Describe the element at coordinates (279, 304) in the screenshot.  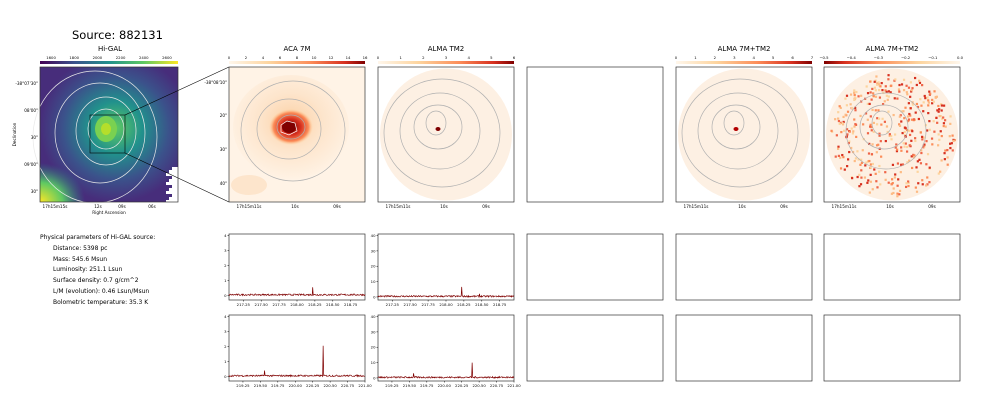
I see `spec-xtick-0-2: 217.75` at that location.